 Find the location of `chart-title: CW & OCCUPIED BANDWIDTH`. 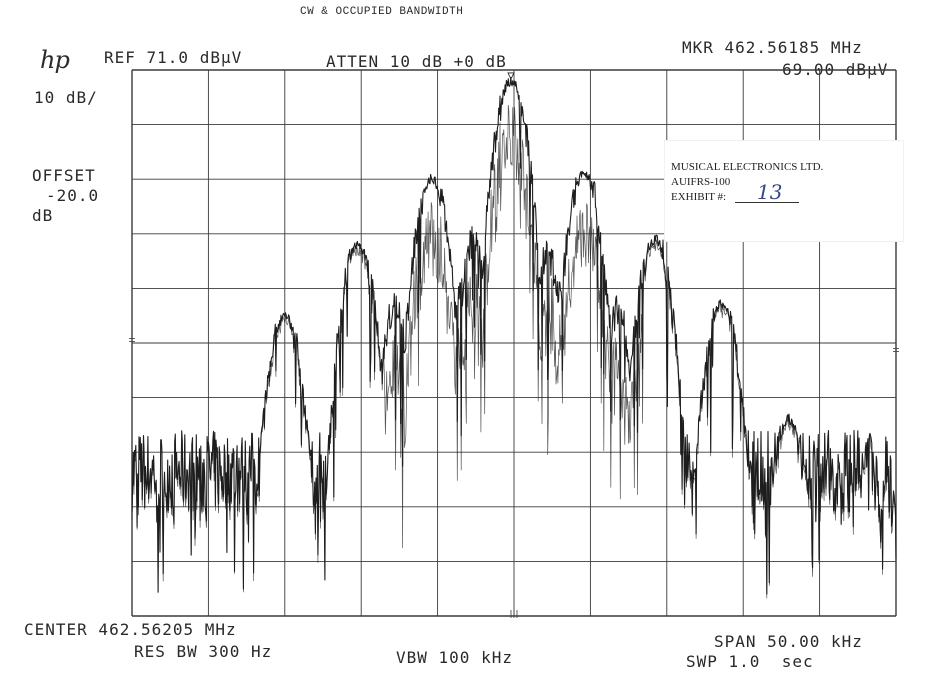

chart-title: CW & OCCUPIED BANDWIDTH is located at coordinates (382, 12).